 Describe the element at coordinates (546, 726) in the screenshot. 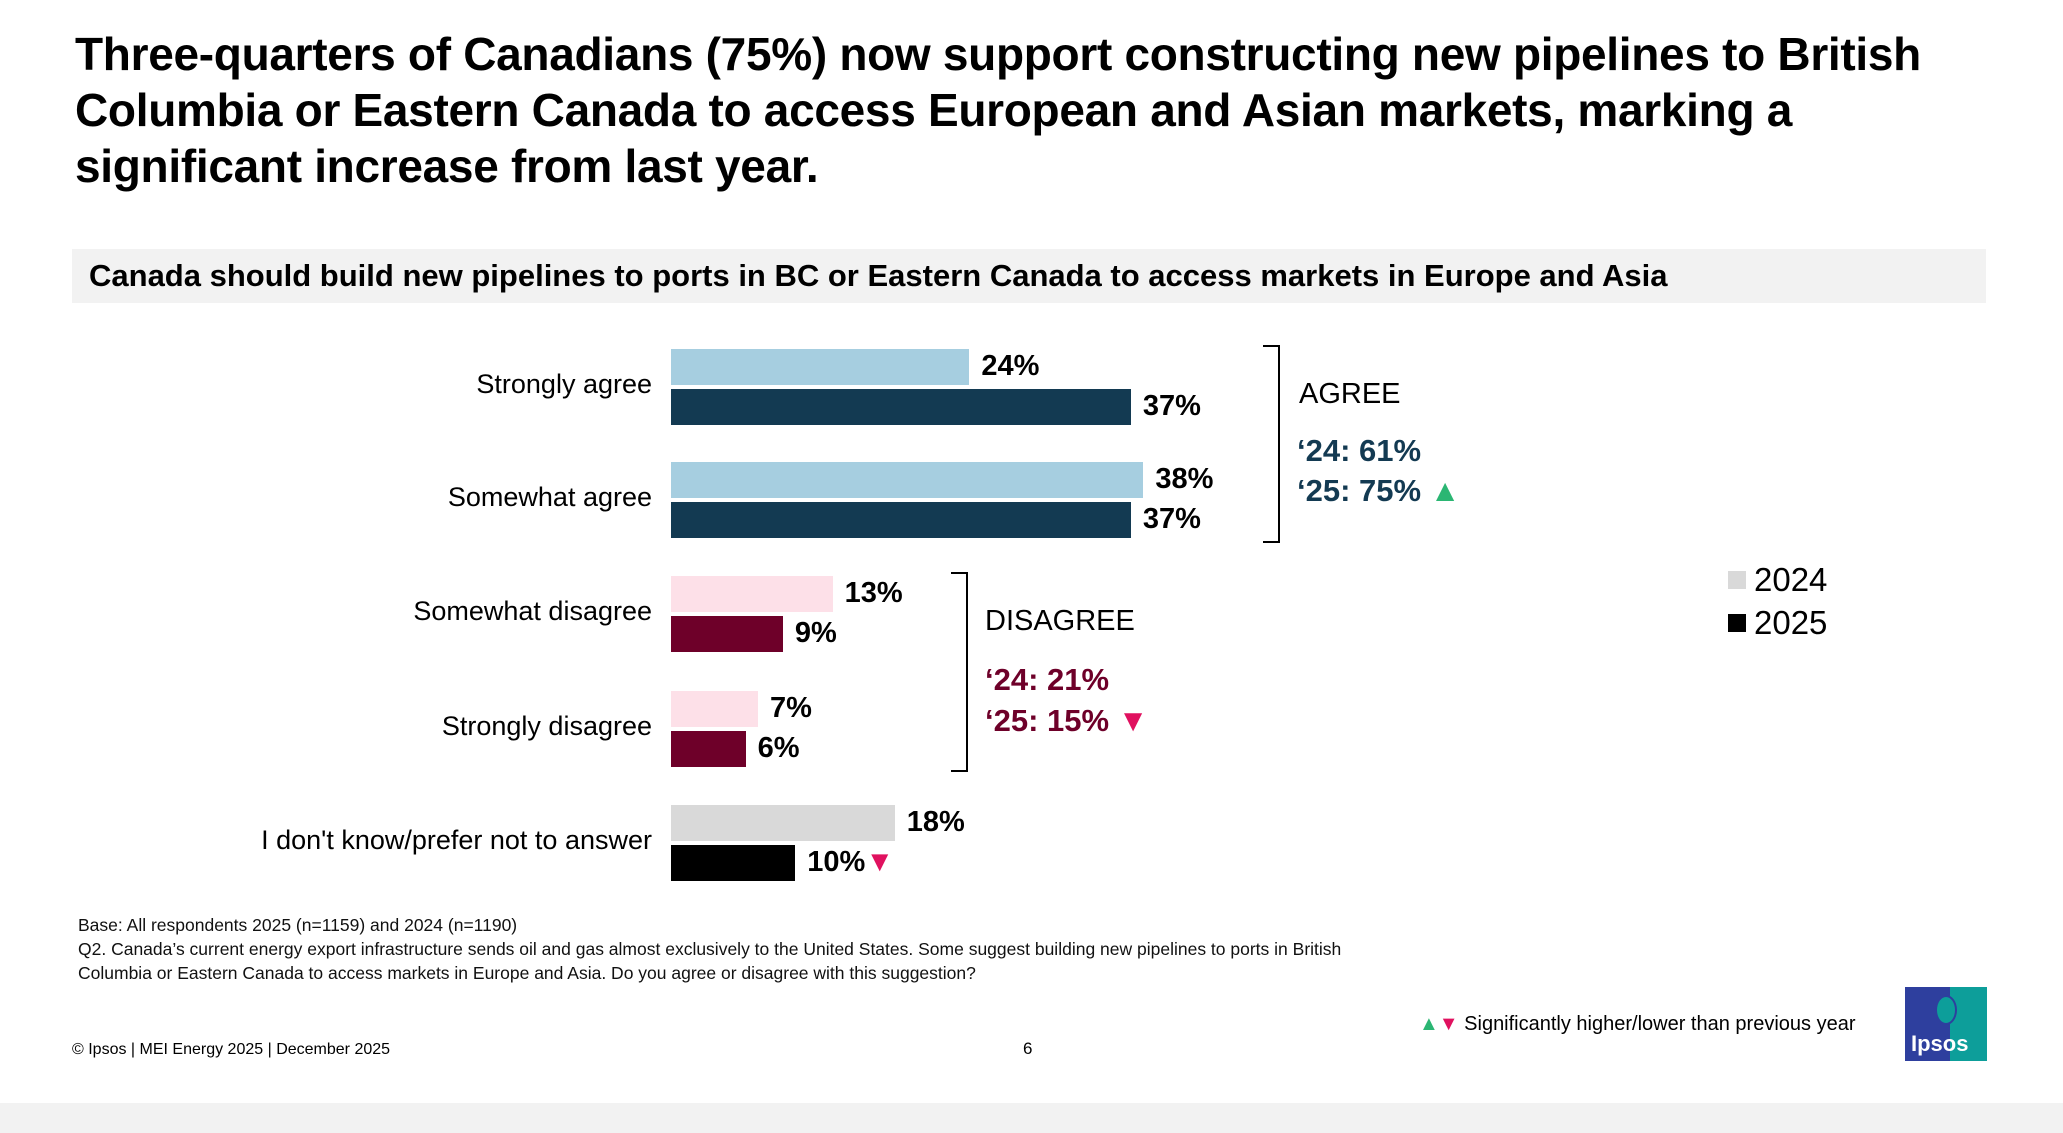

I see `category-label: Strongly disagree` at that location.